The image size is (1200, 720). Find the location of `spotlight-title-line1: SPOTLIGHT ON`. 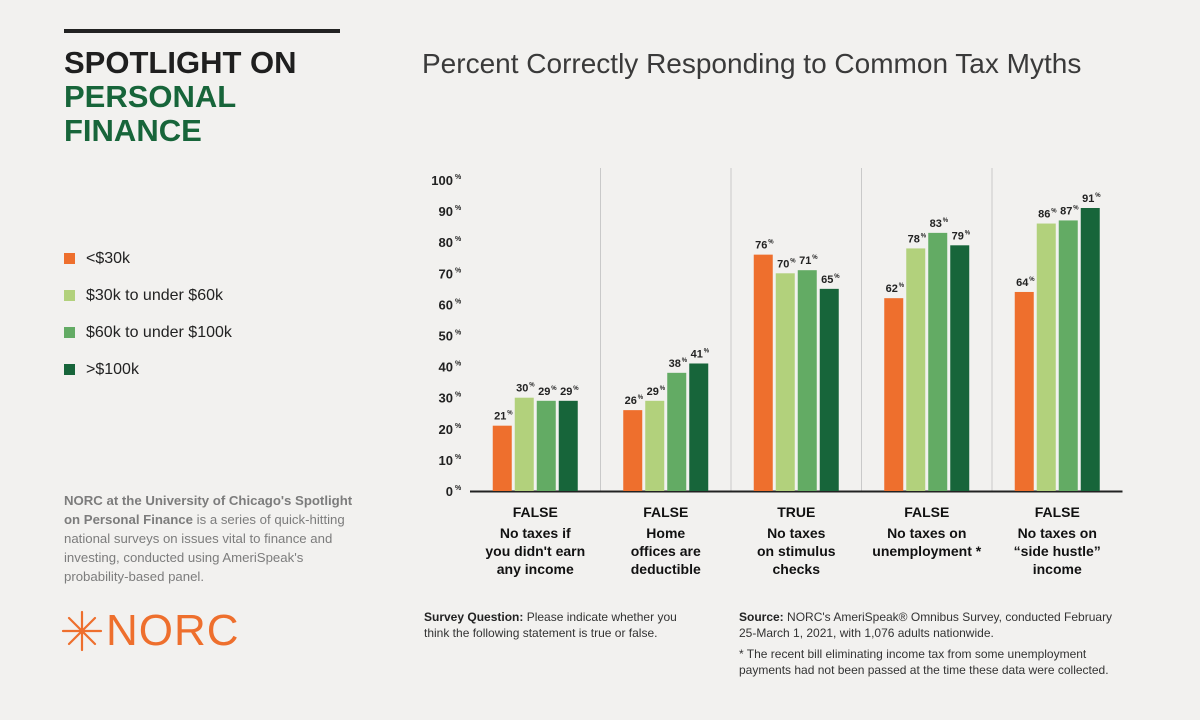

spotlight-title-line1: SPOTLIGHT ON is located at coordinates (180, 62).